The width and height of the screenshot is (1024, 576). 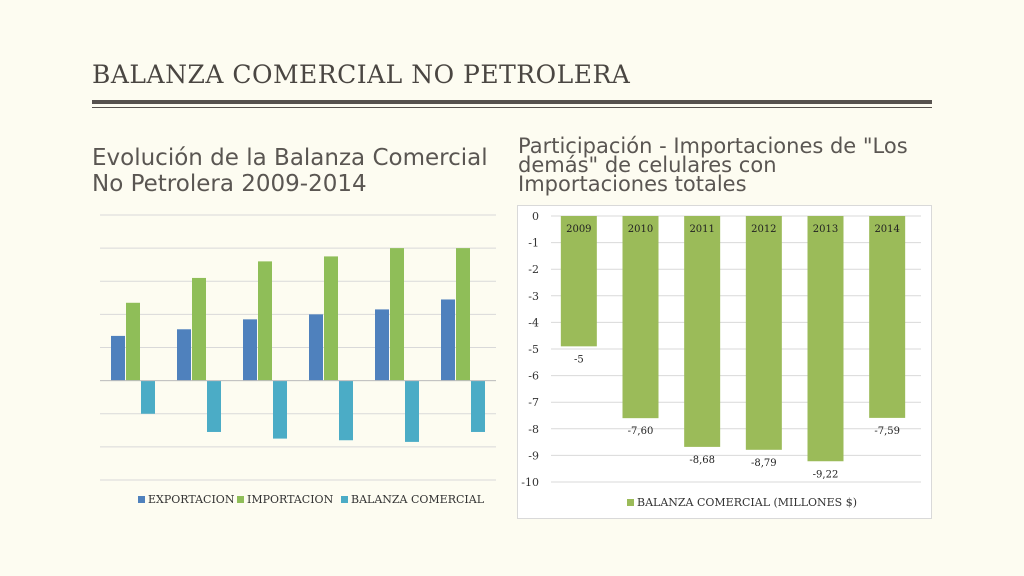 What do you see at coordinates (199, 329) in the screenshot?
I see `bar-importacion-2010` at bounding box center [199, 329].